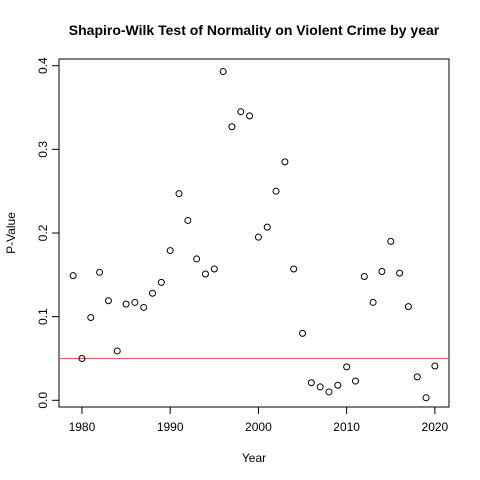  What do you see at coordinates (43, 316) in the screenshot?
I see `y-tick-label: 0.1` at bounding box center [43, 316].